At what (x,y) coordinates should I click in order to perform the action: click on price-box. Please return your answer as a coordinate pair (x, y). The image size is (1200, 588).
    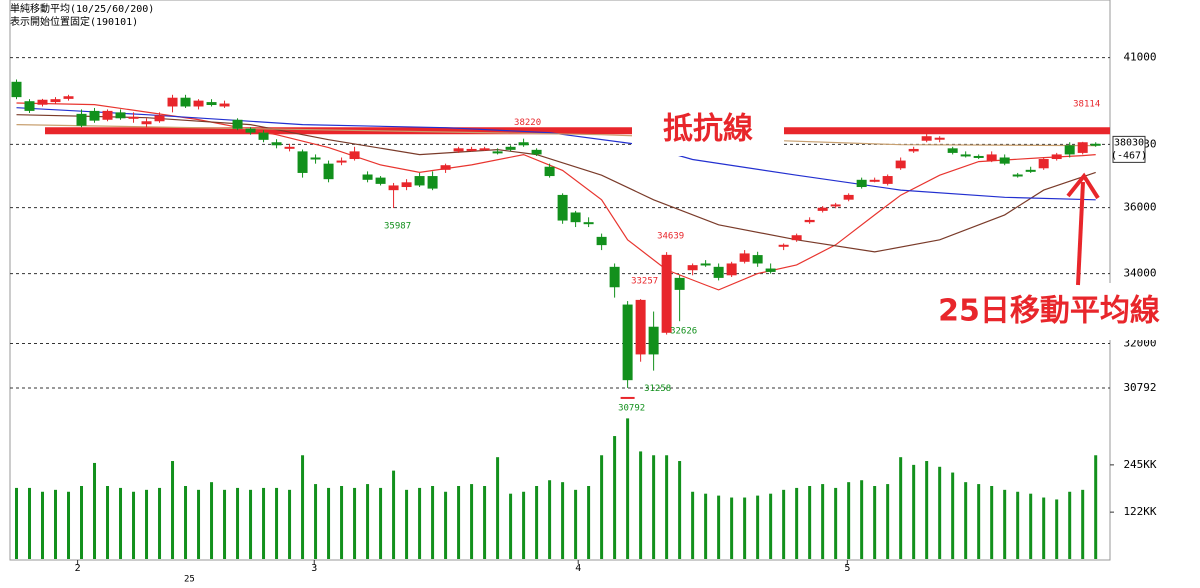
    Looking at the image, I should click on (1129, 149).